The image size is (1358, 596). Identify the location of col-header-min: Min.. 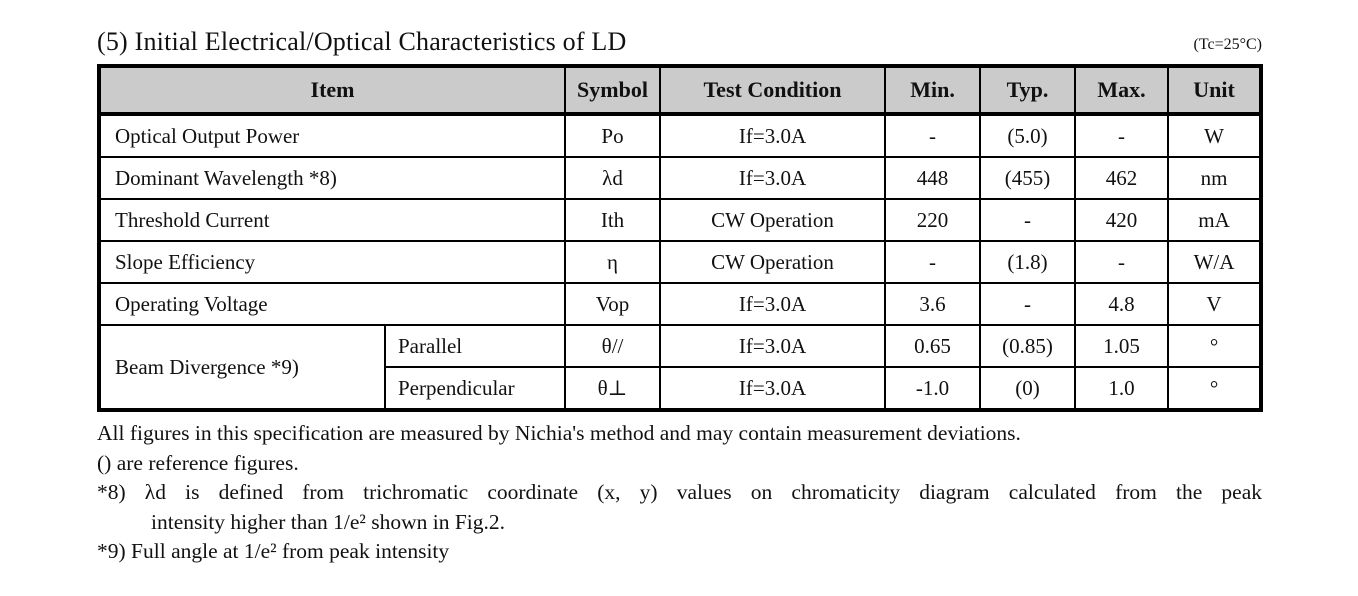
(933, 90).